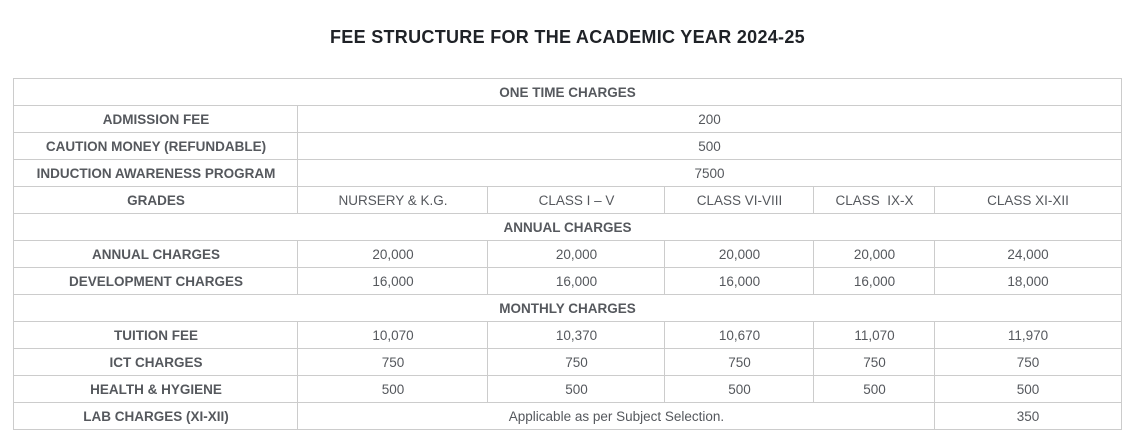 This screenshot has width=1135, height=444. What do you see at coordinates (393, 362) in the screenshot?
I see `ict-charges-nursery: 750` at bounding box center [393, 362].